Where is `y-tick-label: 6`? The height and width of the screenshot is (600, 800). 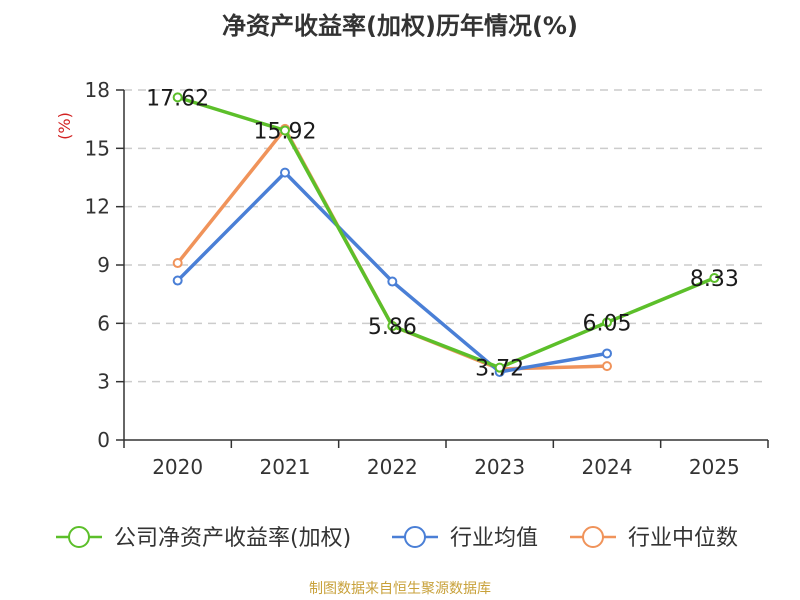
y-tick-label: 6 is located at coordinates (103, 323).